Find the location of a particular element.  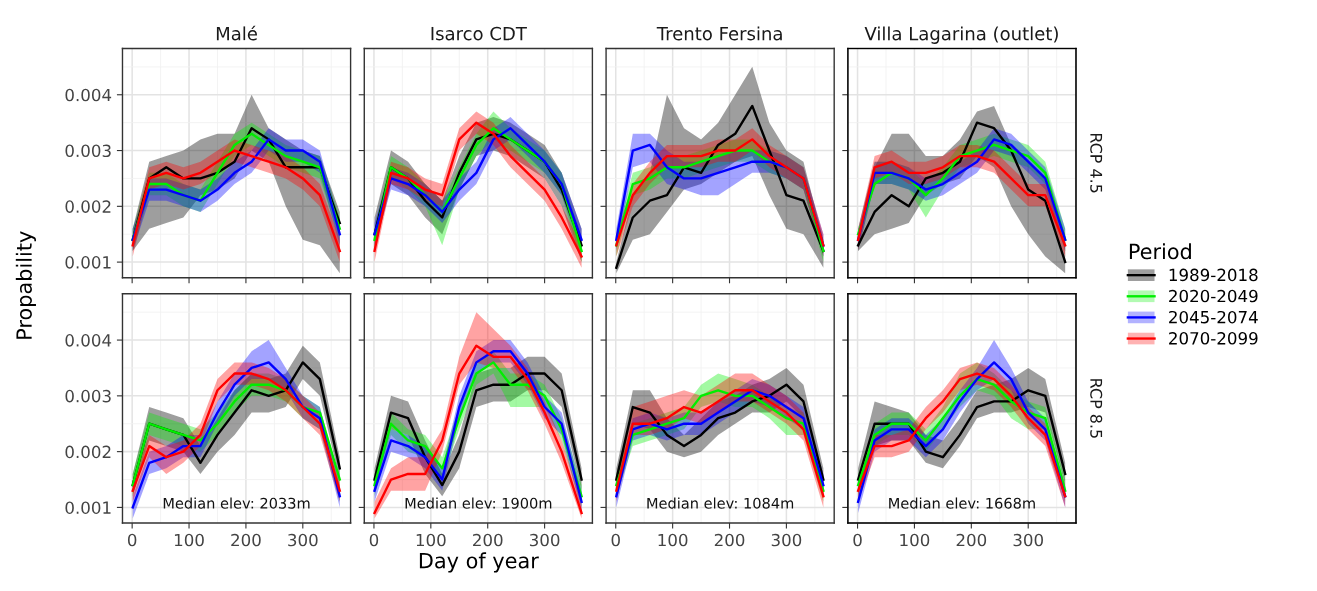

annotation: Median elev: 1084m is located at coordinates (720, 503).